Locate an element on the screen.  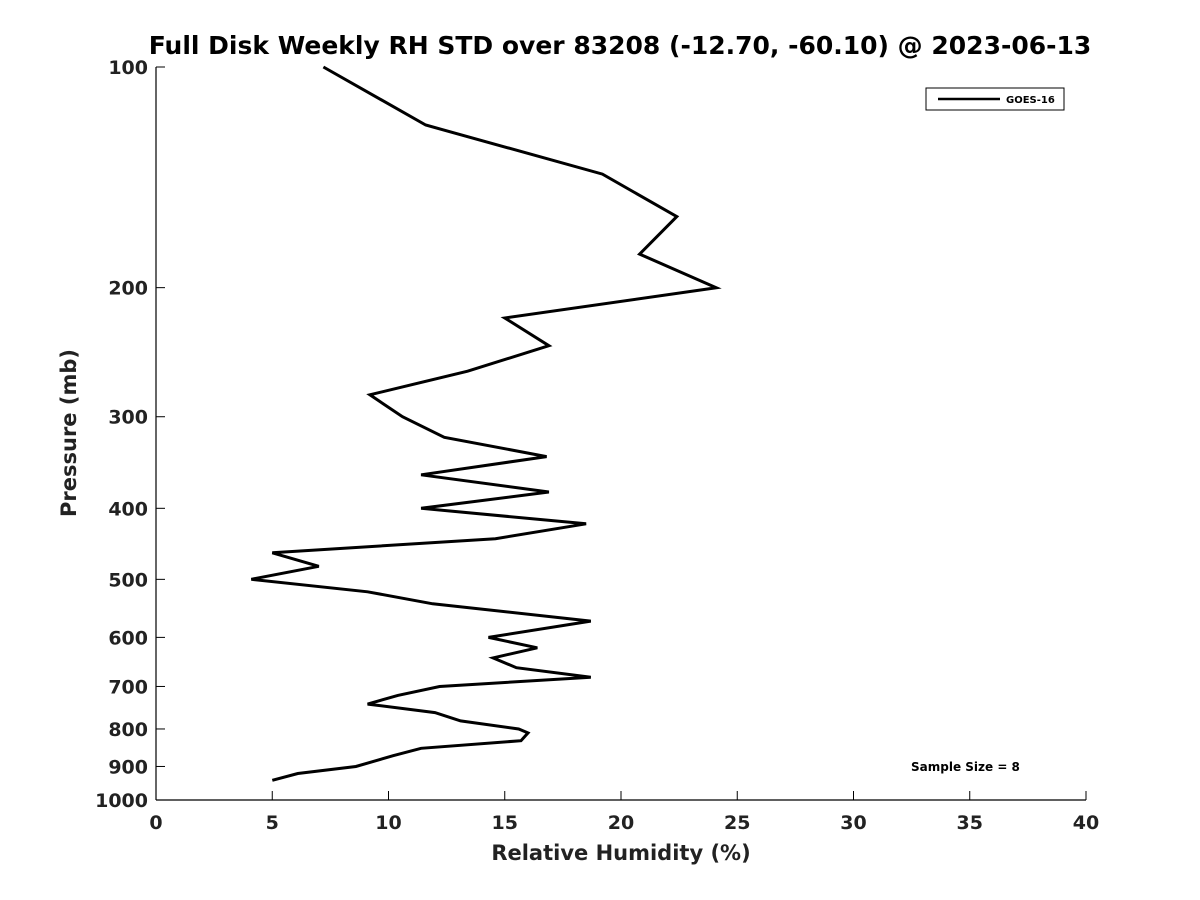
legend-entry-goes-16: GOES-16 is located at coordinates (1030, 100).